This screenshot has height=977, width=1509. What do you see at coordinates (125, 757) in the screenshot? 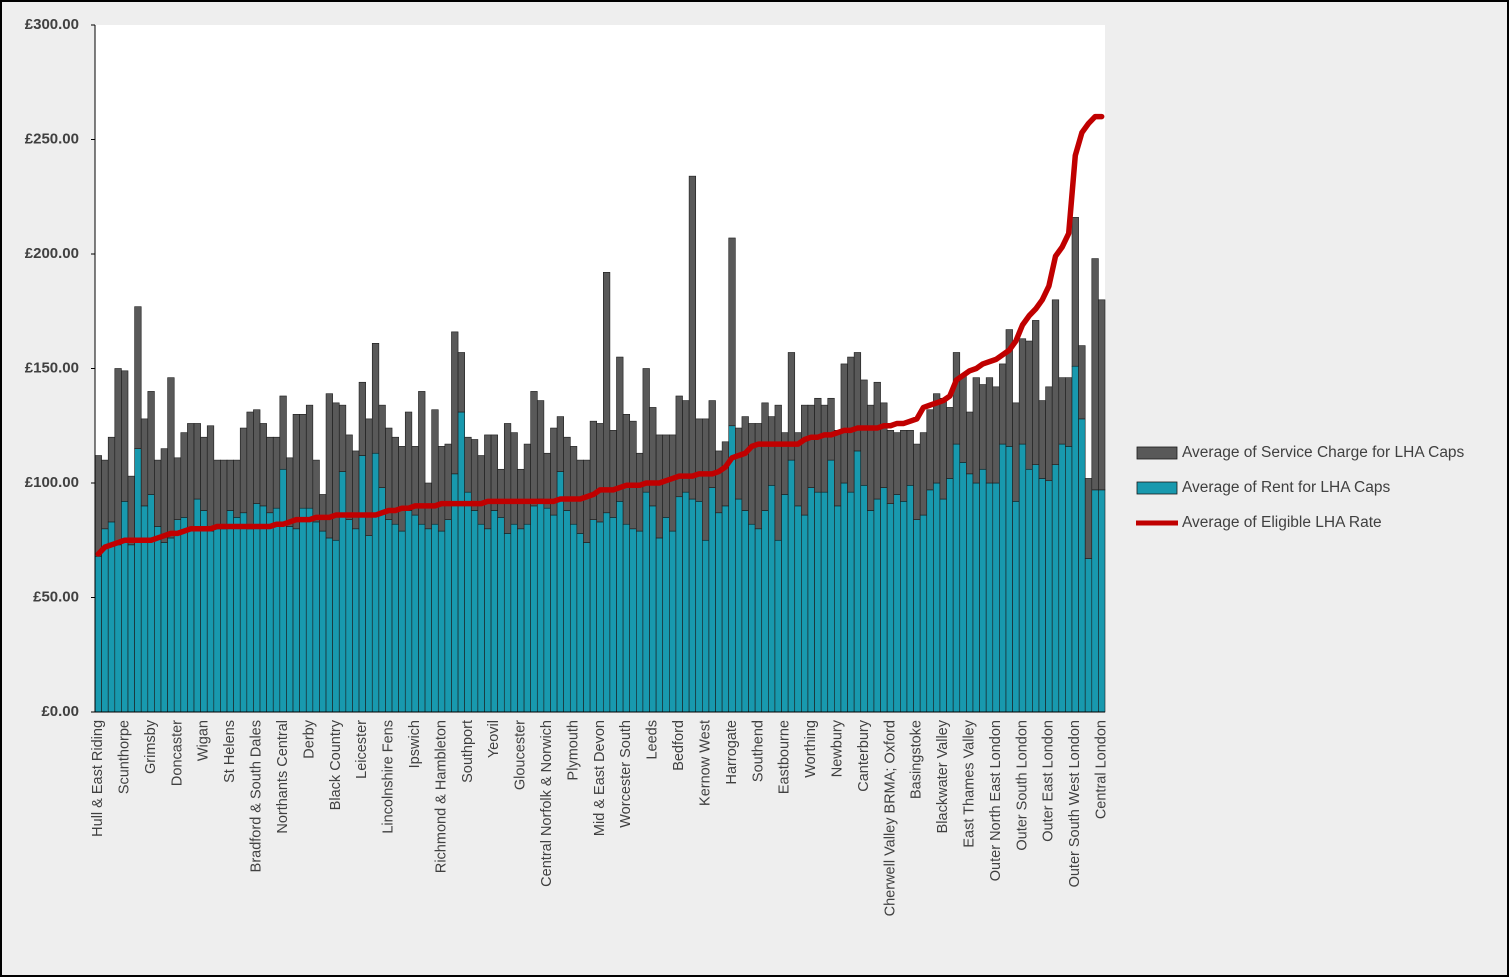
I see `x-tick-label: Scunthorpe` at bounding box center [125, 757].